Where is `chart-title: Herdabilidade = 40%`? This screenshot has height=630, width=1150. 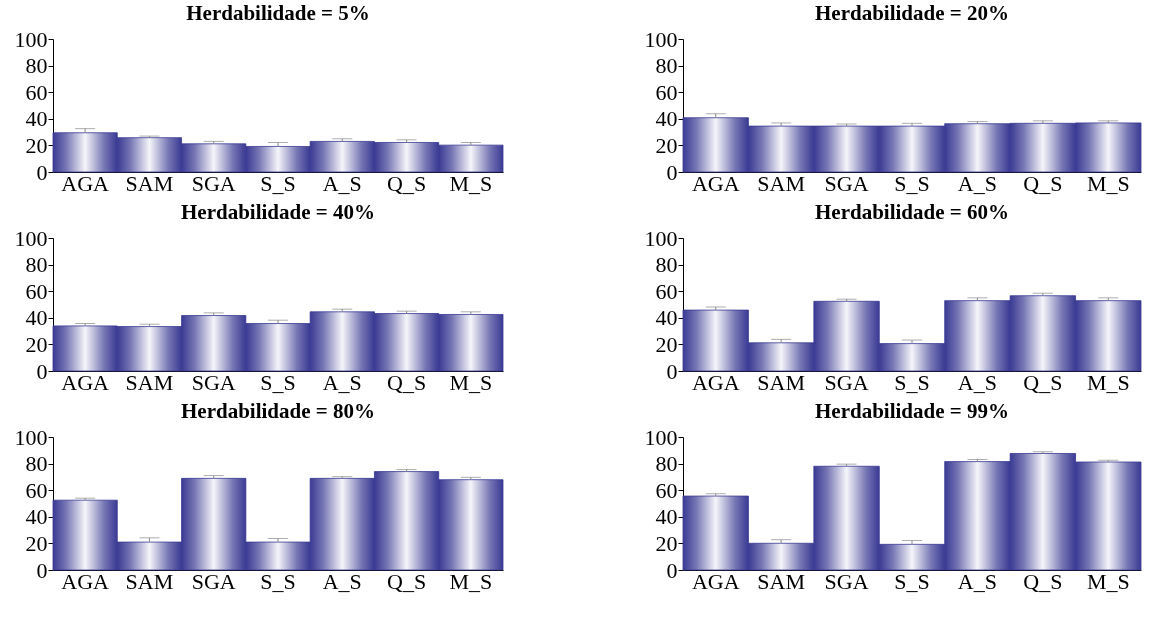
chart-title: Herdabilidade = 40% is located at coordinates (278, 212).